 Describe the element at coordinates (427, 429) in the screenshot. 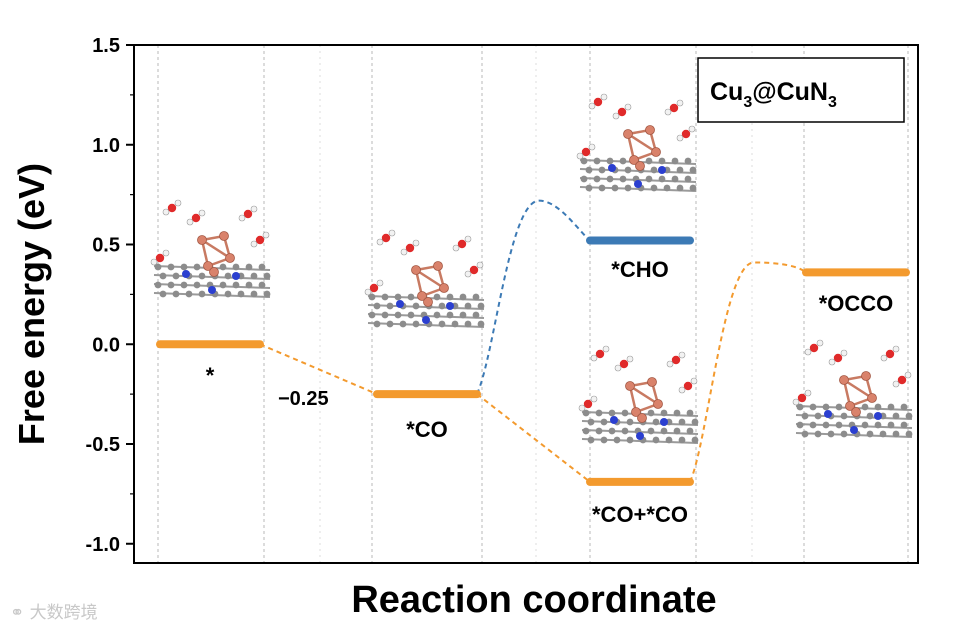

I see `state-label: *CO` at that location.